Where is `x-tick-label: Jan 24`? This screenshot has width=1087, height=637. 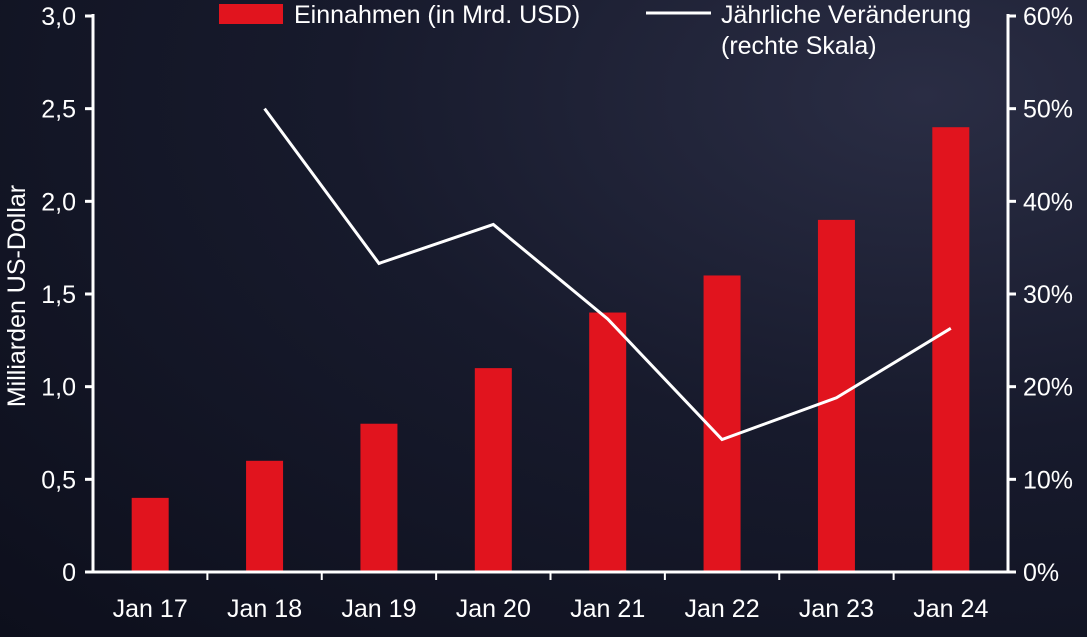 x-tick-label: Jan 24 is located at coordinates (950, 609).